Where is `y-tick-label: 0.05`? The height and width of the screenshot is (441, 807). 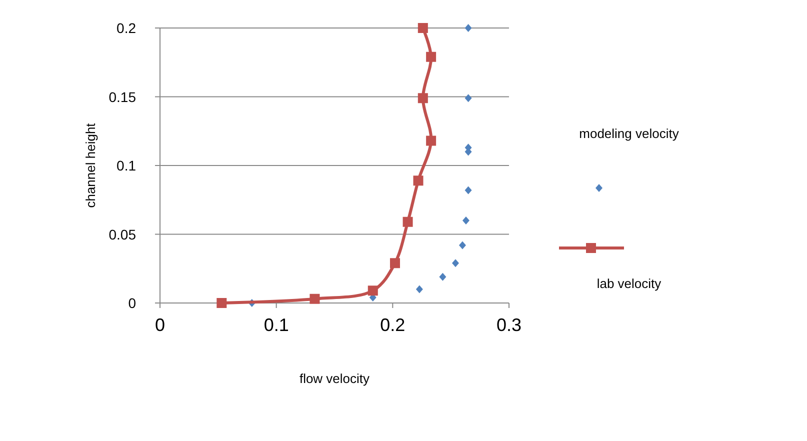 y-tick-label: 0.05 is located at coordinates (122, 234).